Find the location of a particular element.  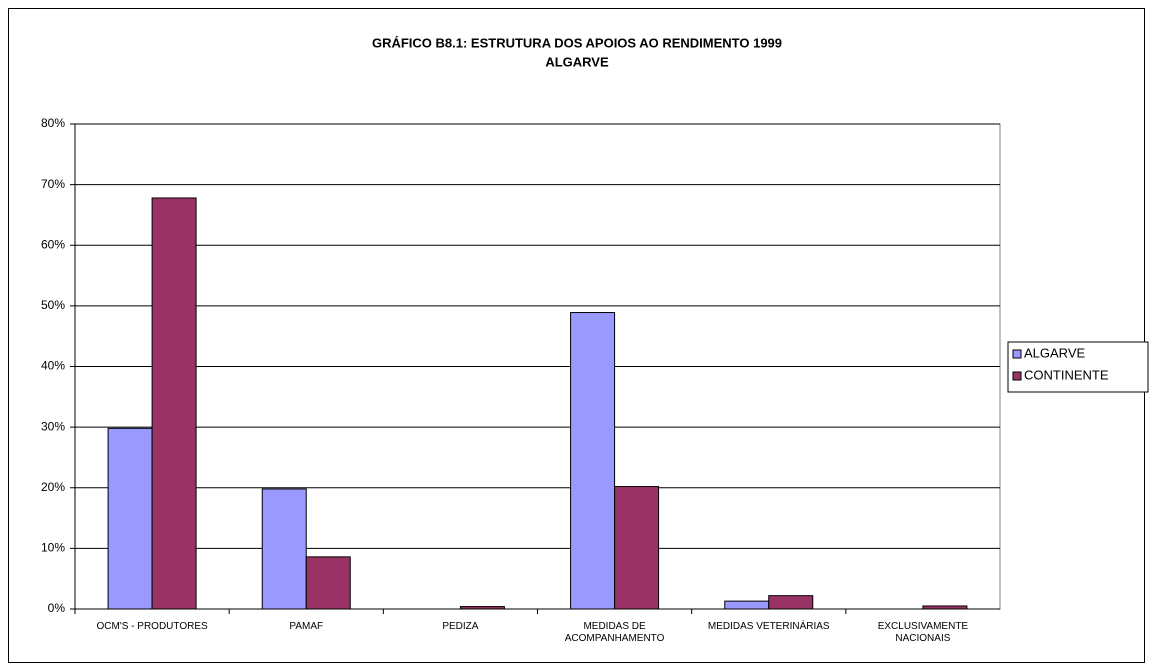

chart-subtitle: ALGARVE is located at coordinates (577, 61).